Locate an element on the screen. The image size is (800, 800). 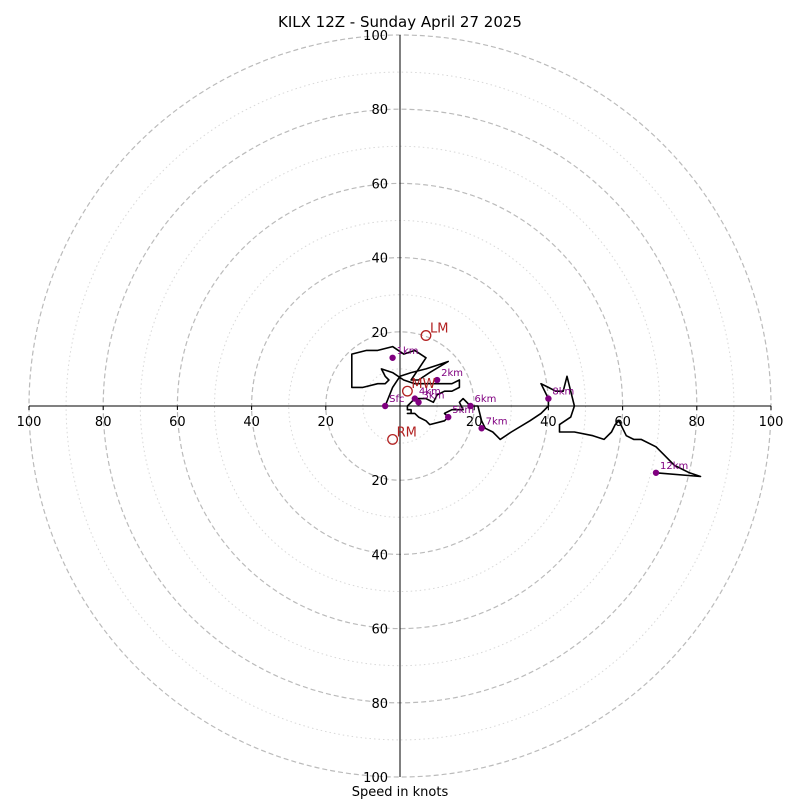
height-label-3km: 3km is located at coordinates (434, 395).